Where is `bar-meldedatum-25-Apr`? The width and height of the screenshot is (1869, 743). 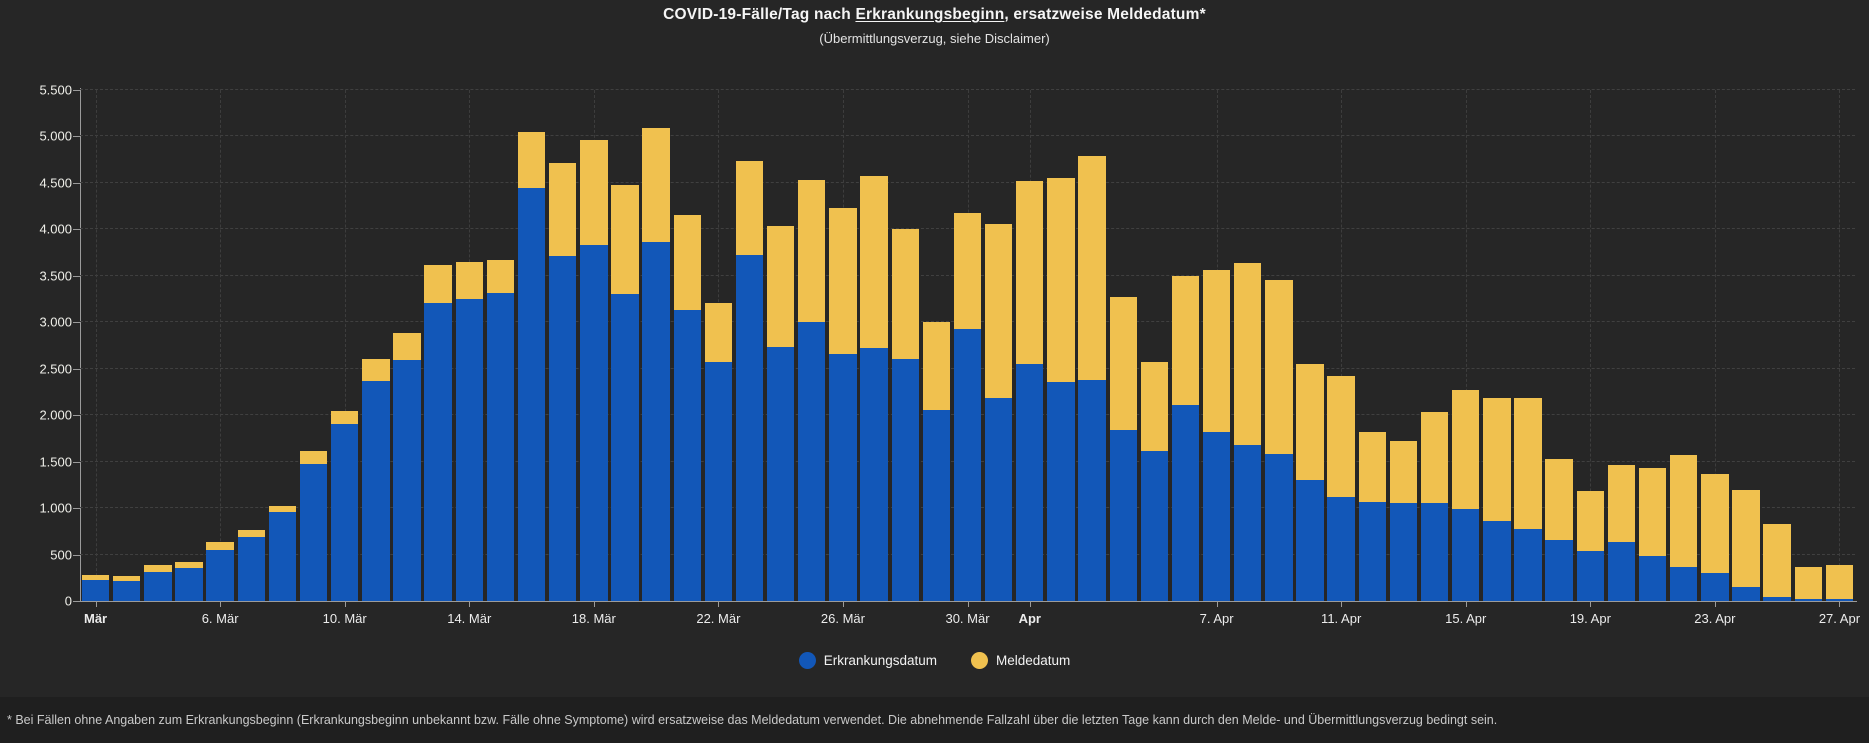 bar-meldedatum-25-Apr is located at coordinates (1777, 560).